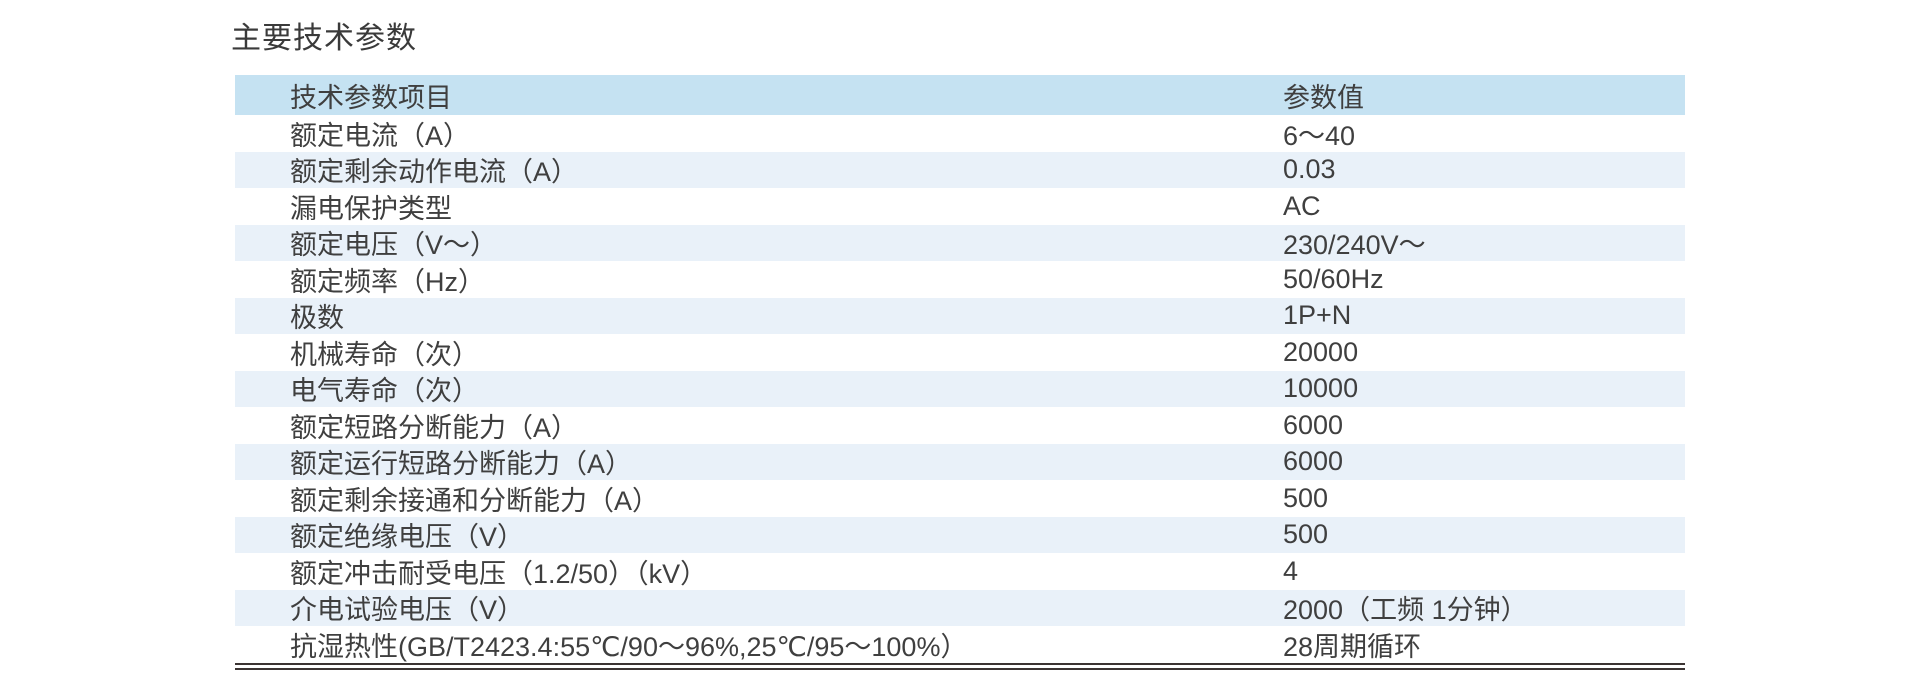 Image resolution: width=1920 pixels, height=700 pixels. What do you see at coordinates (1317, 315) in the screenshot?
I see `row-value: 1P+N` at bounding box center [1317, 315].